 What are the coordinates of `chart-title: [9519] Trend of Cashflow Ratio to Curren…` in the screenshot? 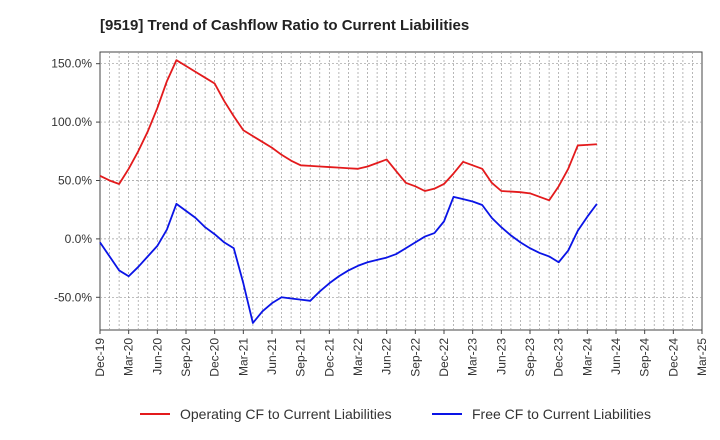 It's located at (284, 25).